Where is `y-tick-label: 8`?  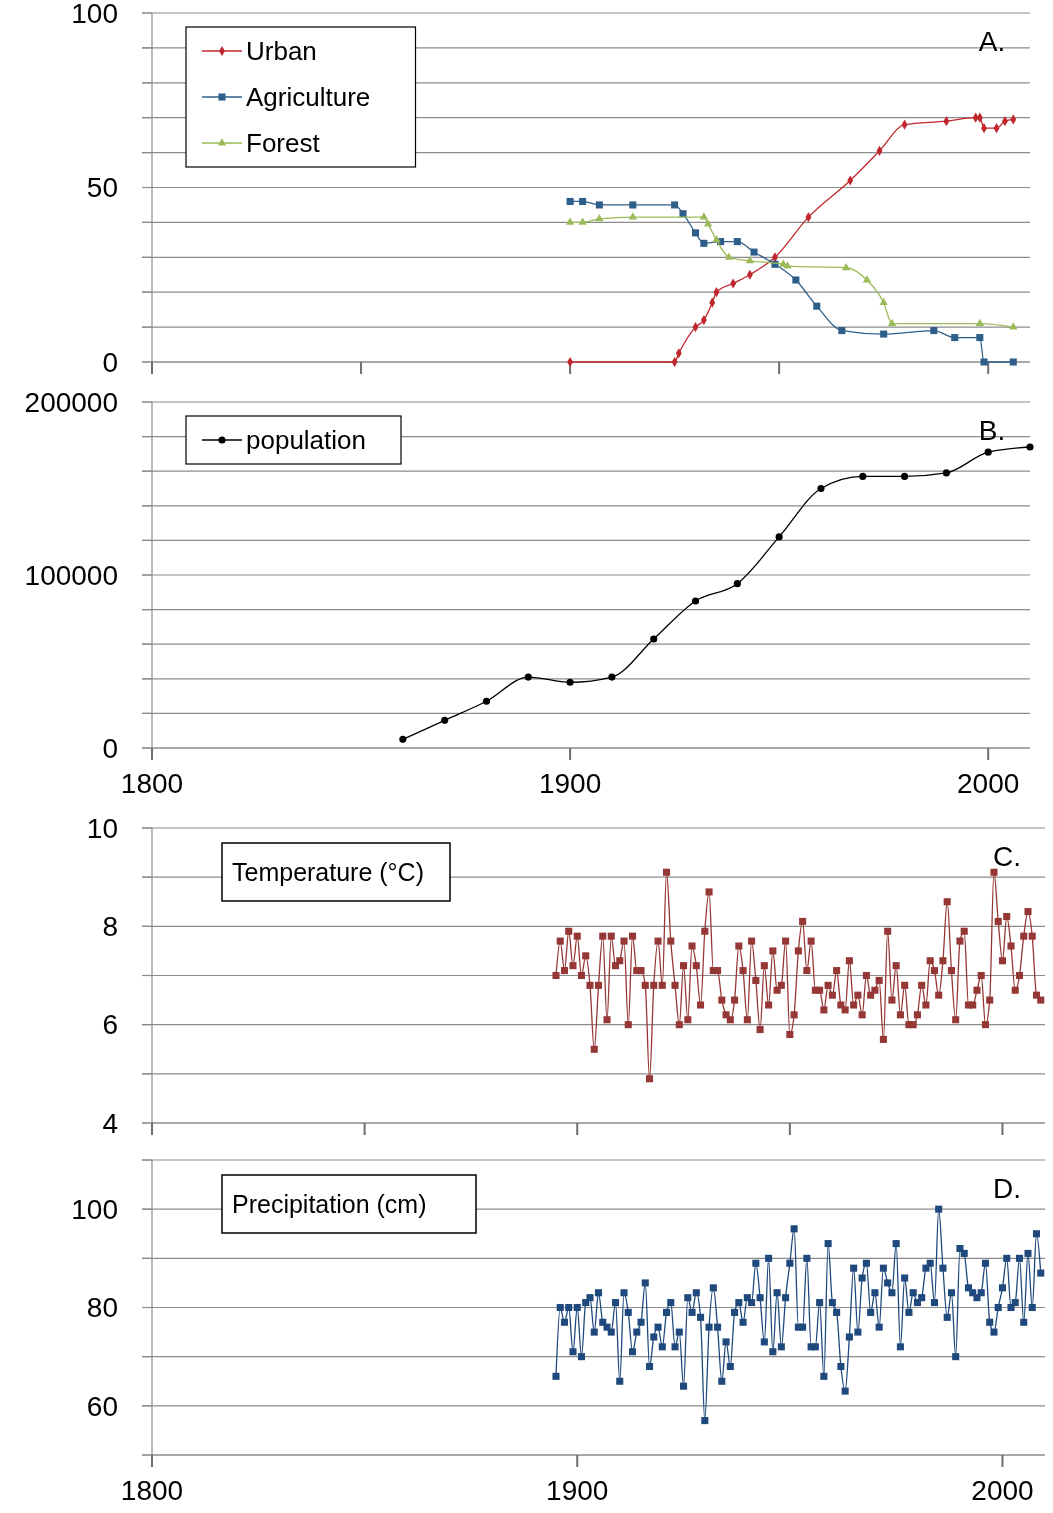
y-tick-label: 8 is located at coordinates (110, 927).